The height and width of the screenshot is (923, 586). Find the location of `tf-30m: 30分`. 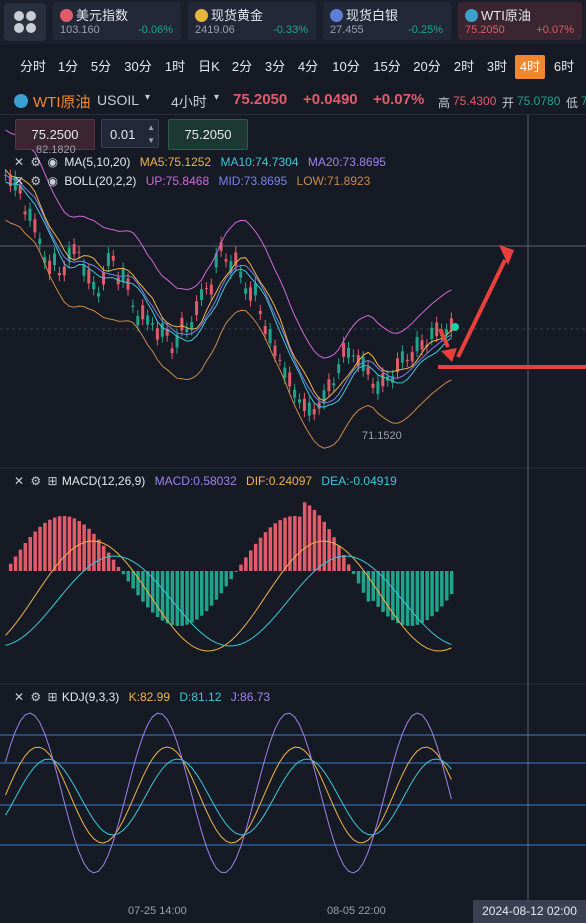

tf-30m: 30分 is located at coordinates (138, 67).